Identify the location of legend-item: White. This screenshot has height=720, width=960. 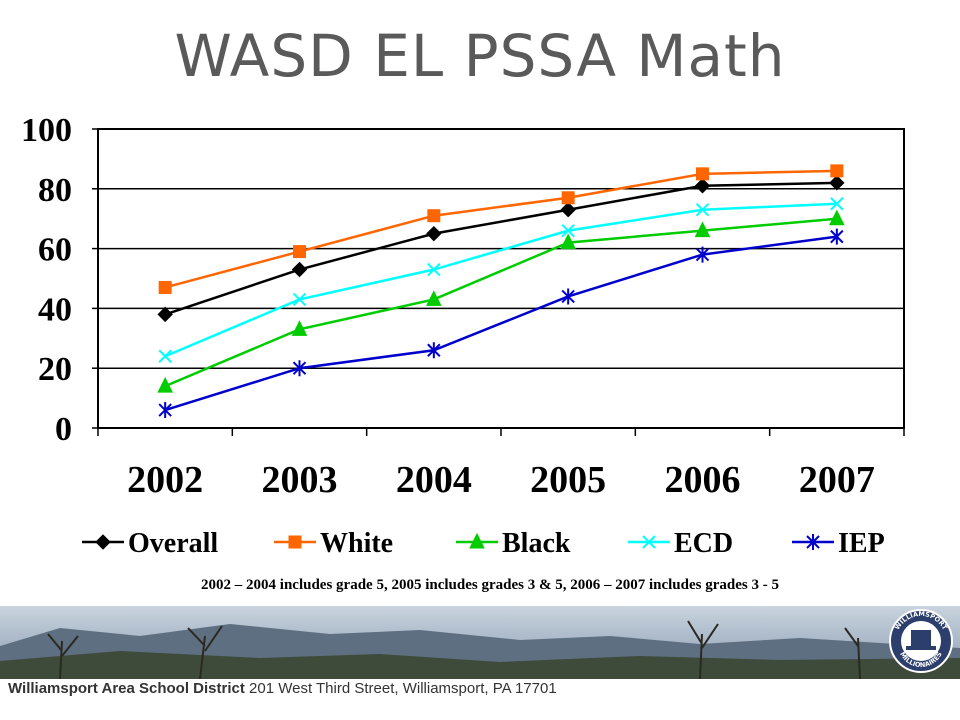
(333, 543).